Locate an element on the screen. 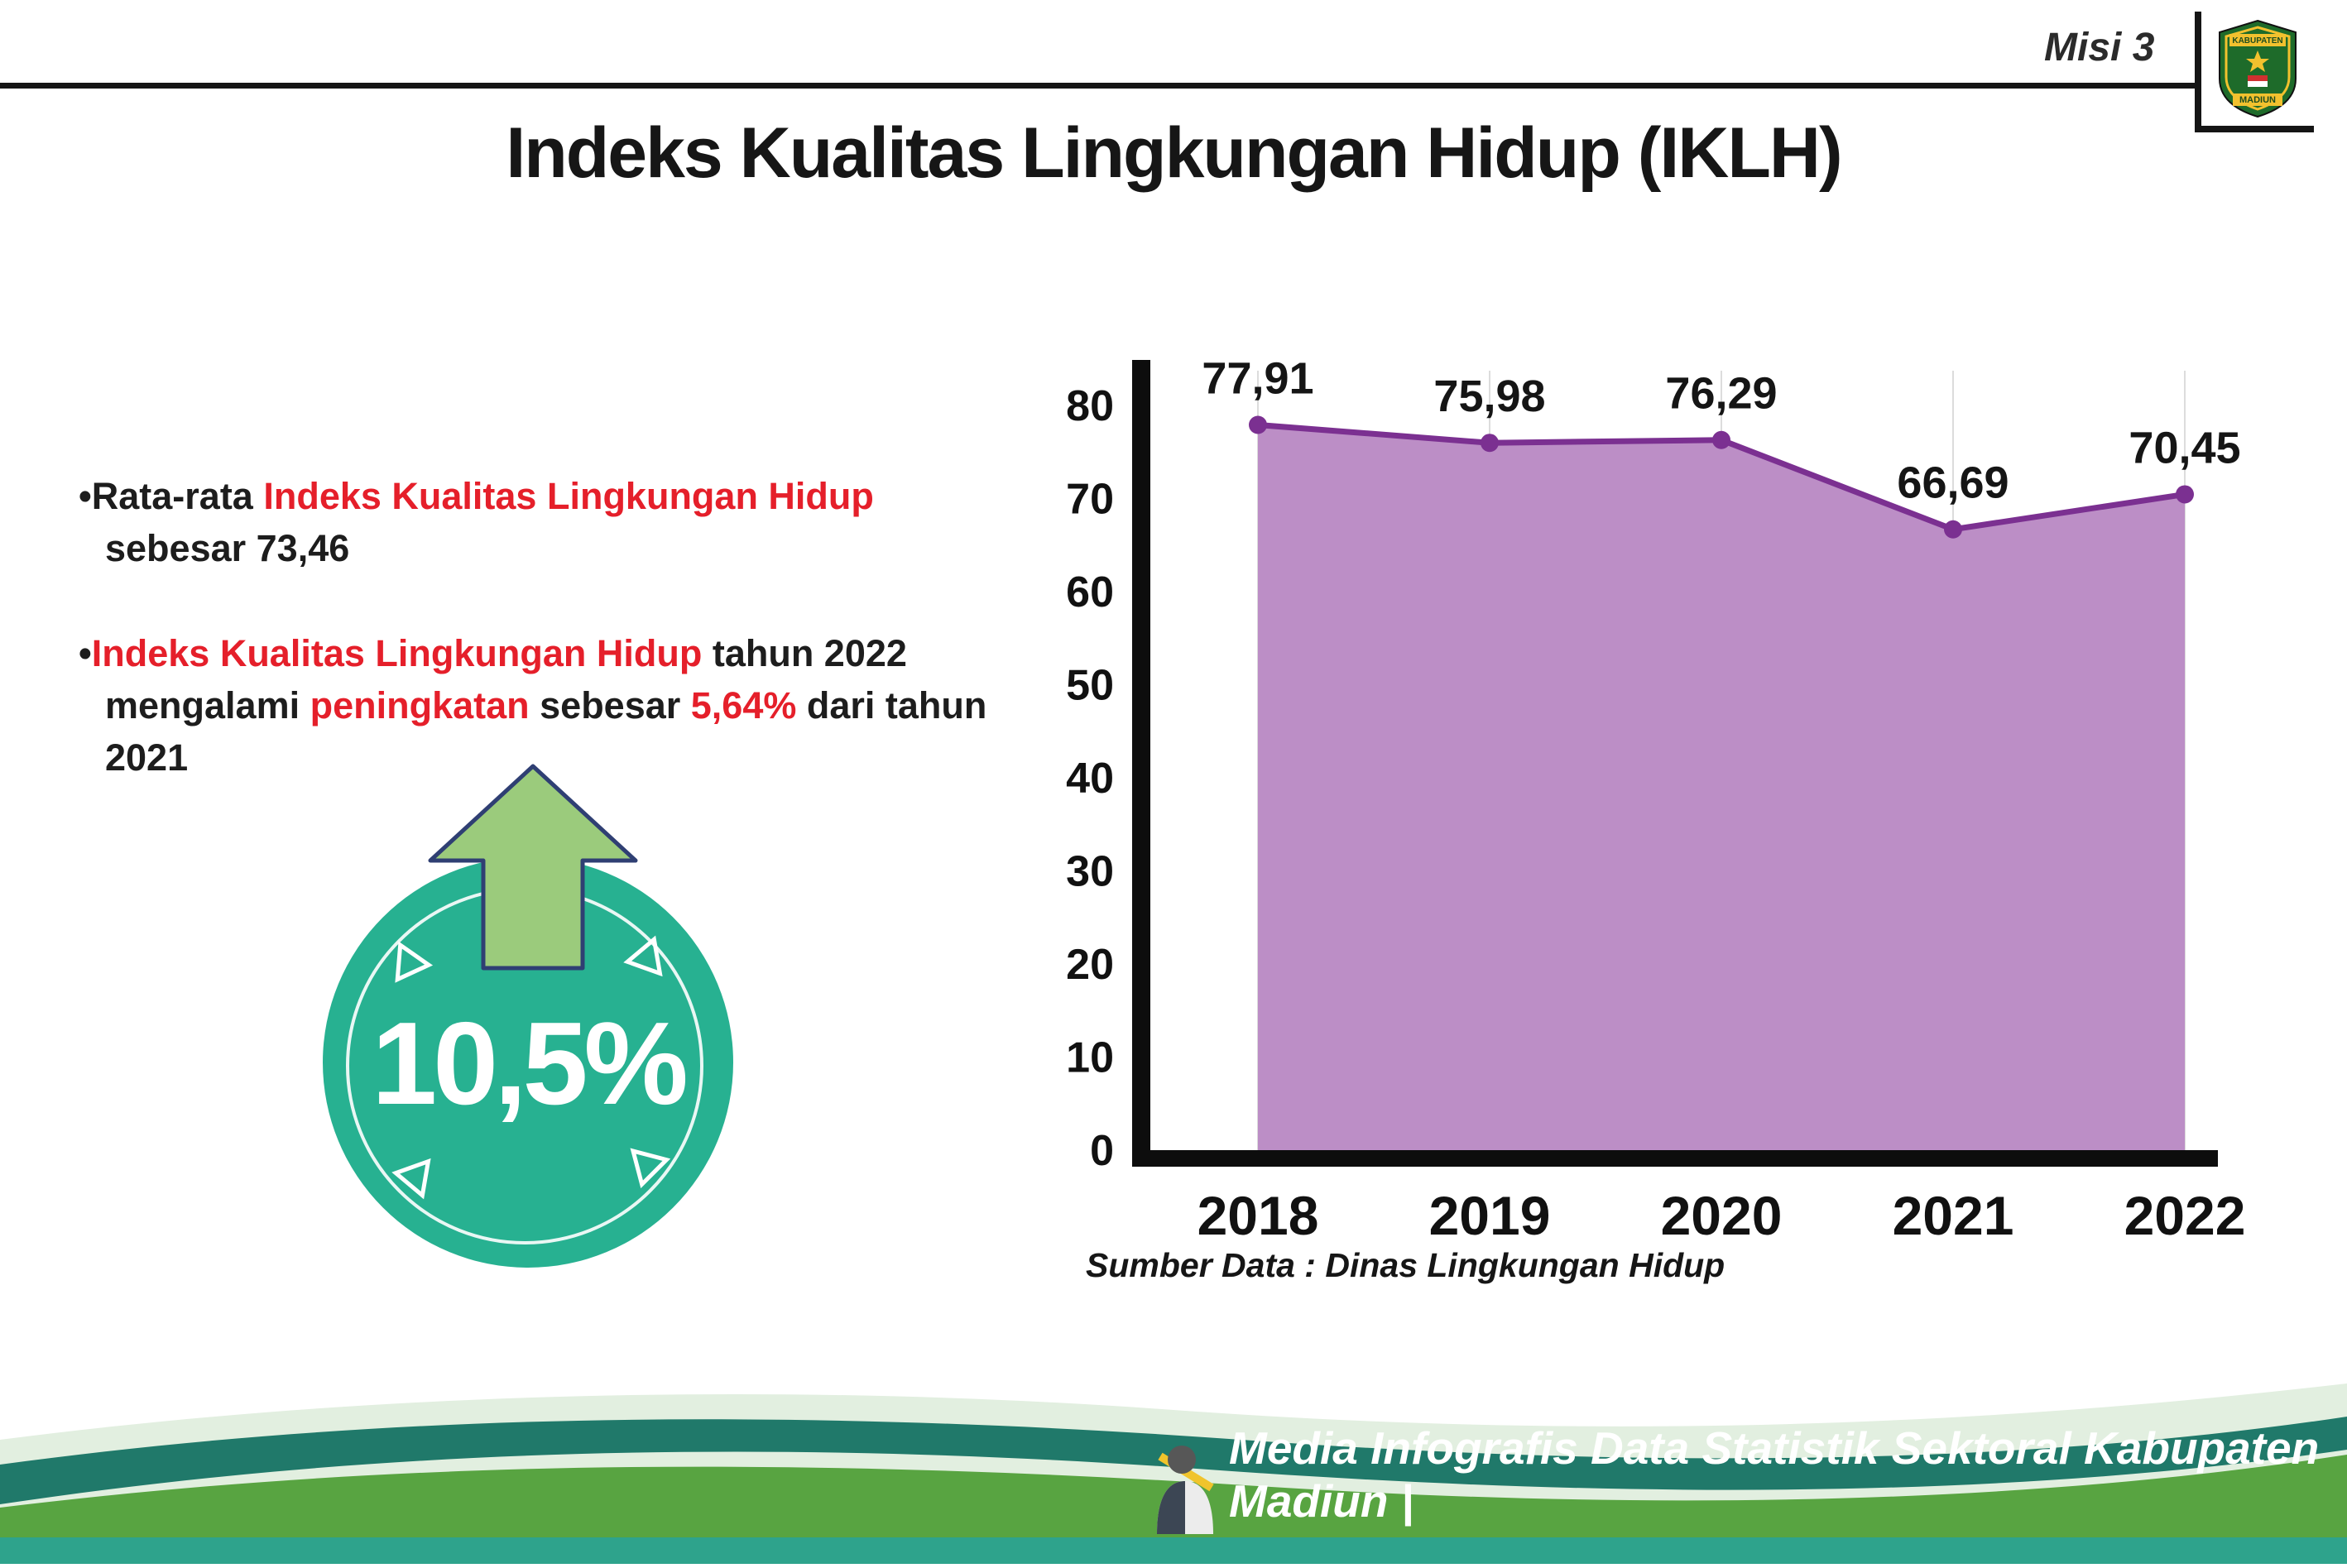 The height and width of the screenshot is (1568, 2347). y-tick-label: 0 is located at coordinates (1102, 1151).